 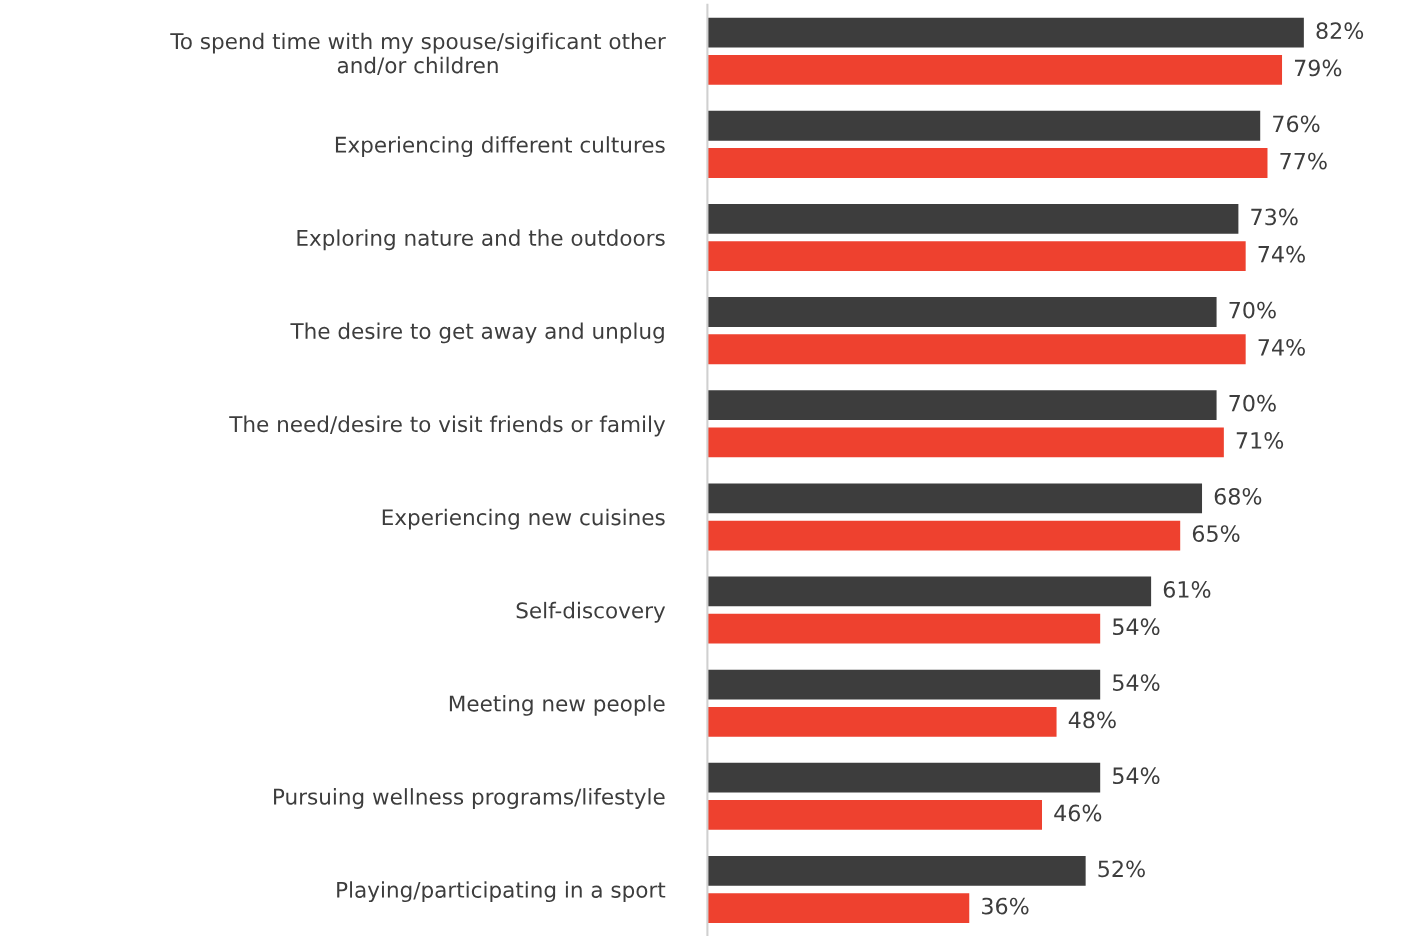 What do you see at coordinates (591, 612) in the screenshot?
I see `y-tick-label: Self-discovery` at bounding box center [591, 612].